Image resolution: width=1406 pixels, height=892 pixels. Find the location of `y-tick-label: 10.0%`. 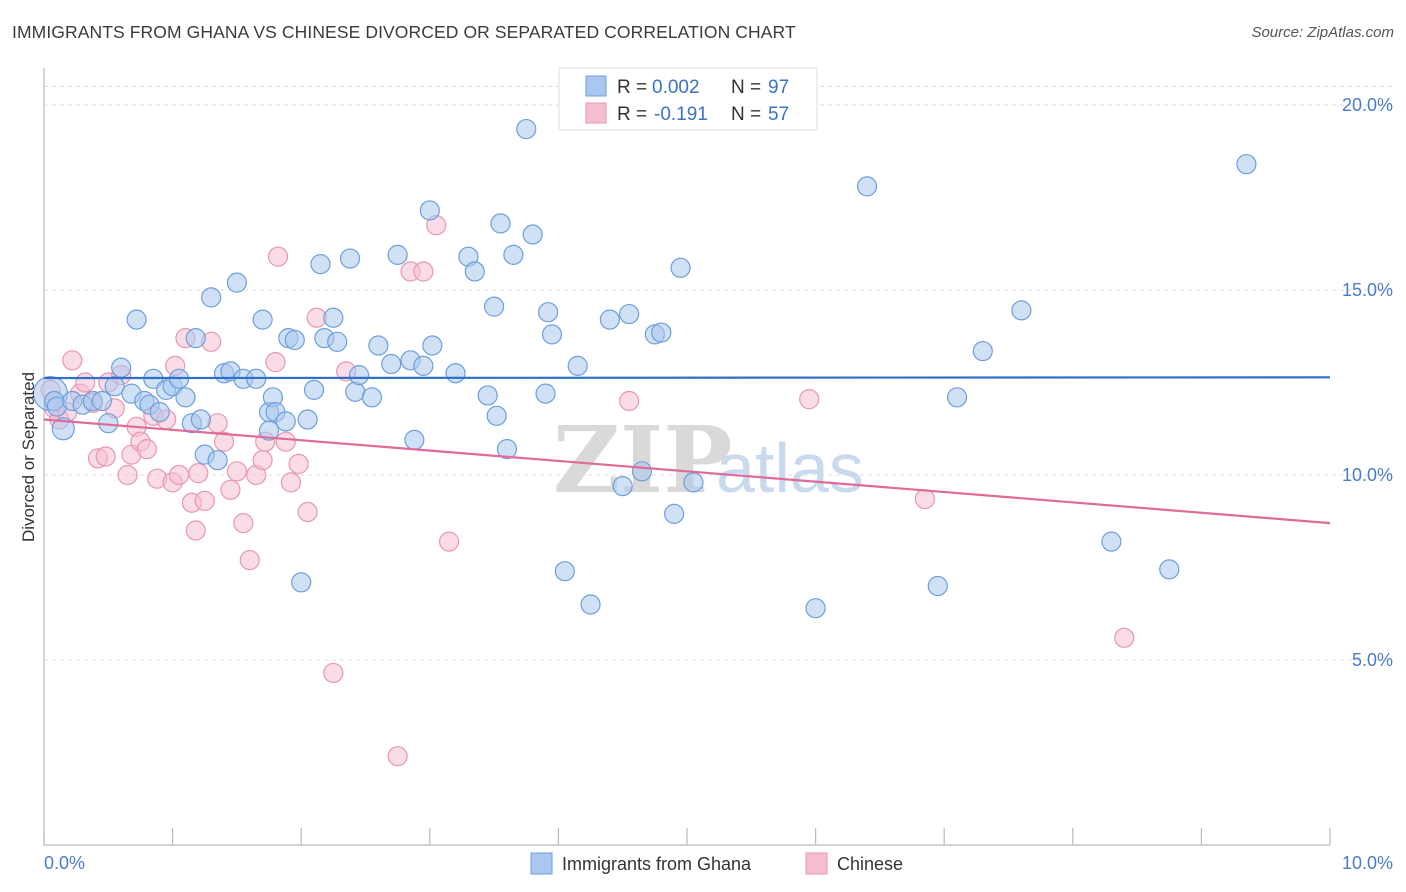

y-tick-label: 10.0% is located at coordinates (1367, 475).